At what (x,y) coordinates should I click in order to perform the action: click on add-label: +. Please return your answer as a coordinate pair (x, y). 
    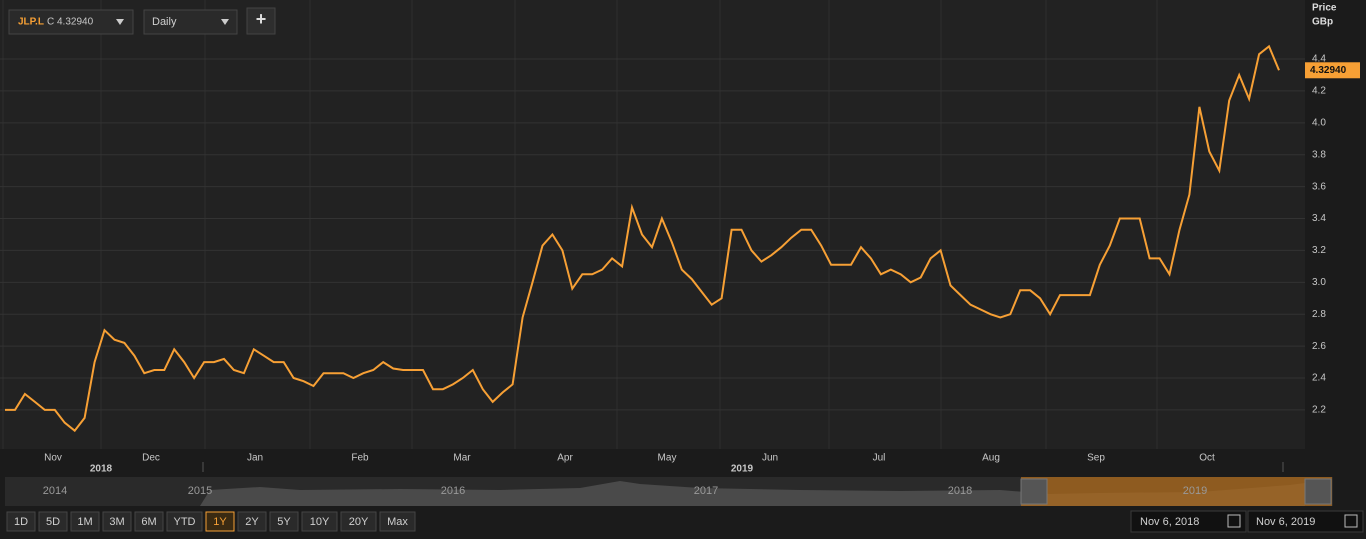
    Looking at the image, I should click on (261, 19).